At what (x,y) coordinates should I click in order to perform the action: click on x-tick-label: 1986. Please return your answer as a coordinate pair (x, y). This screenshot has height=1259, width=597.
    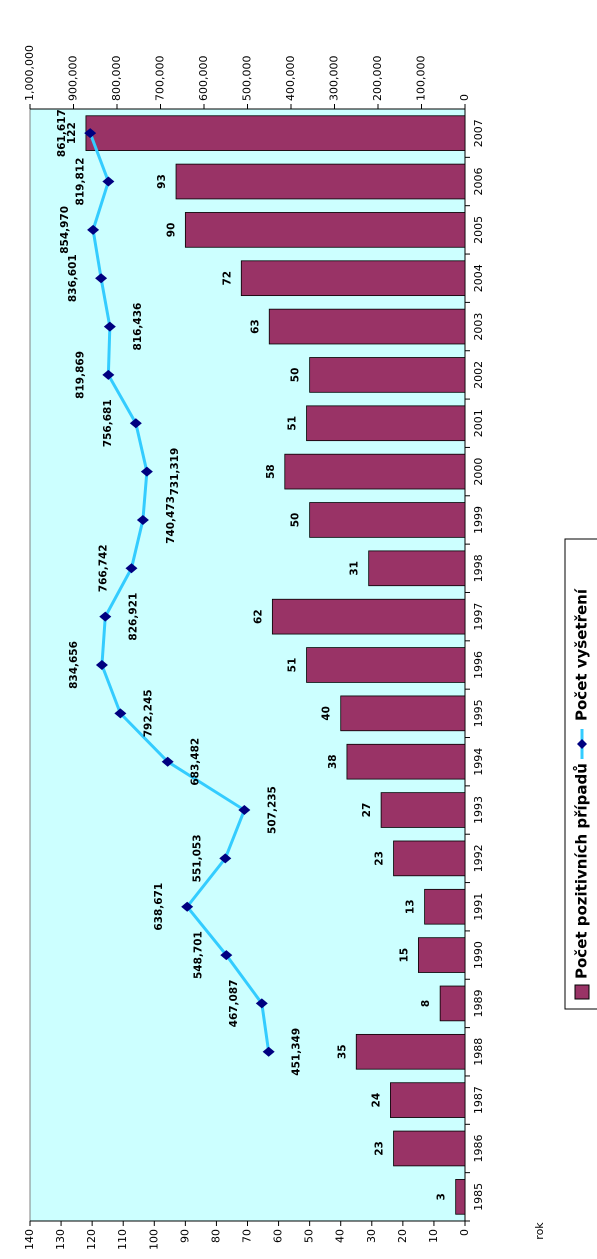
    Looking at the image, I should click on (478, 1148).